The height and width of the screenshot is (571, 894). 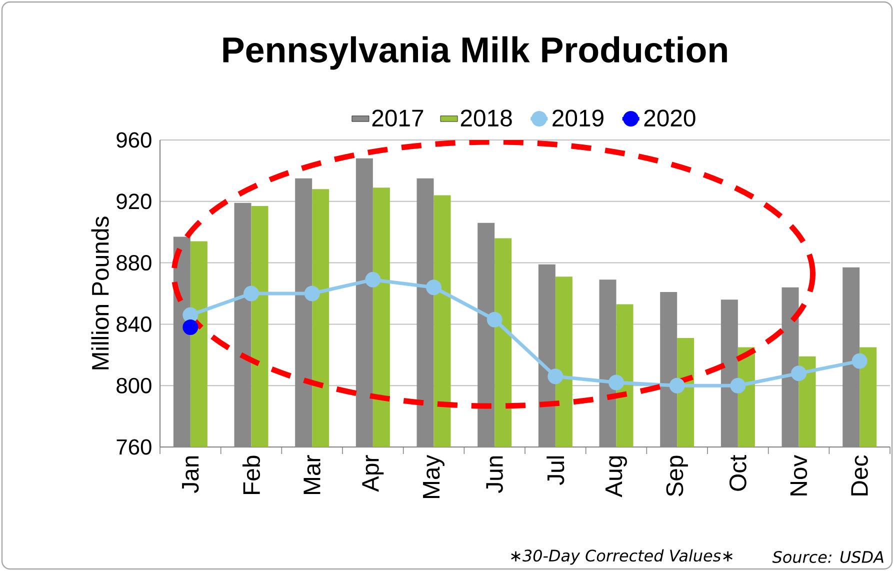 What do you see at coordinates (621, 557) in the screenshot?
I see `text: ∗30-Day Corrected Values∗` at bounding box center [621, 557].